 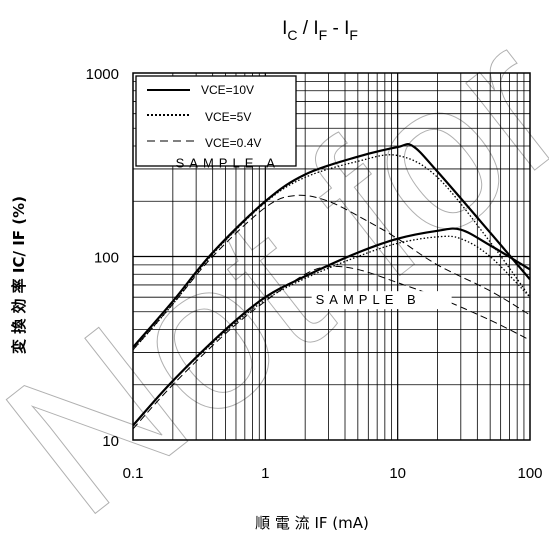 I want to click on x-tick-label: 100, so click(x=529, y=473).